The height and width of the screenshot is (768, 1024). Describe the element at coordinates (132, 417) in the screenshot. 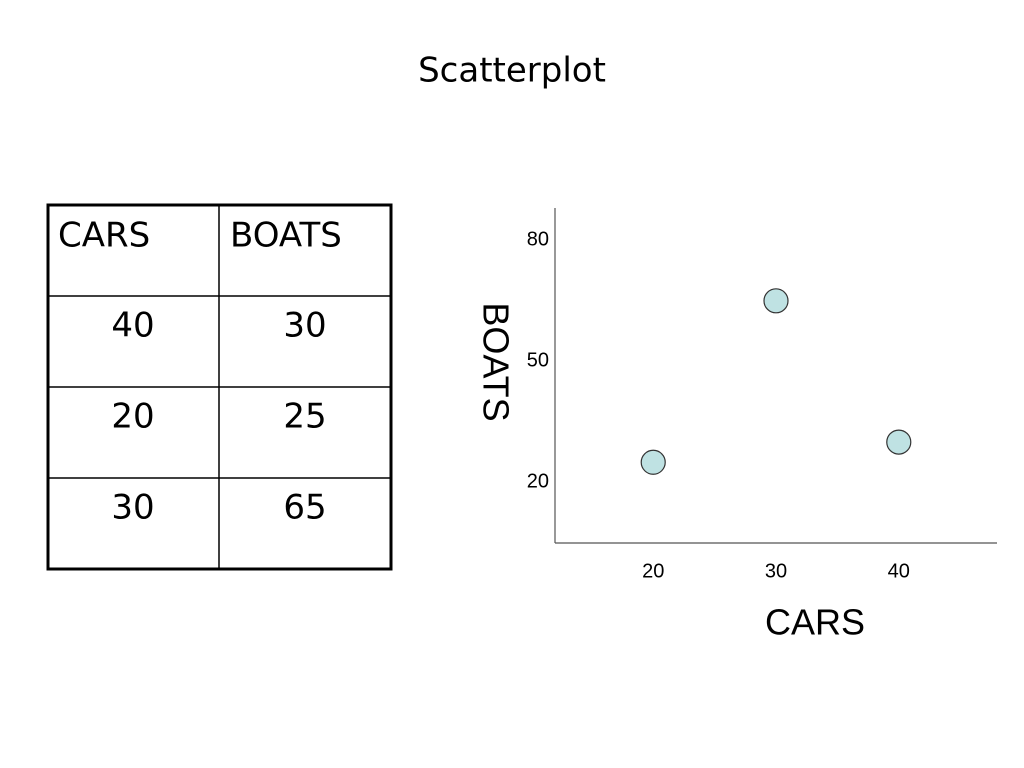

I see `table-cell: 20` at that location.